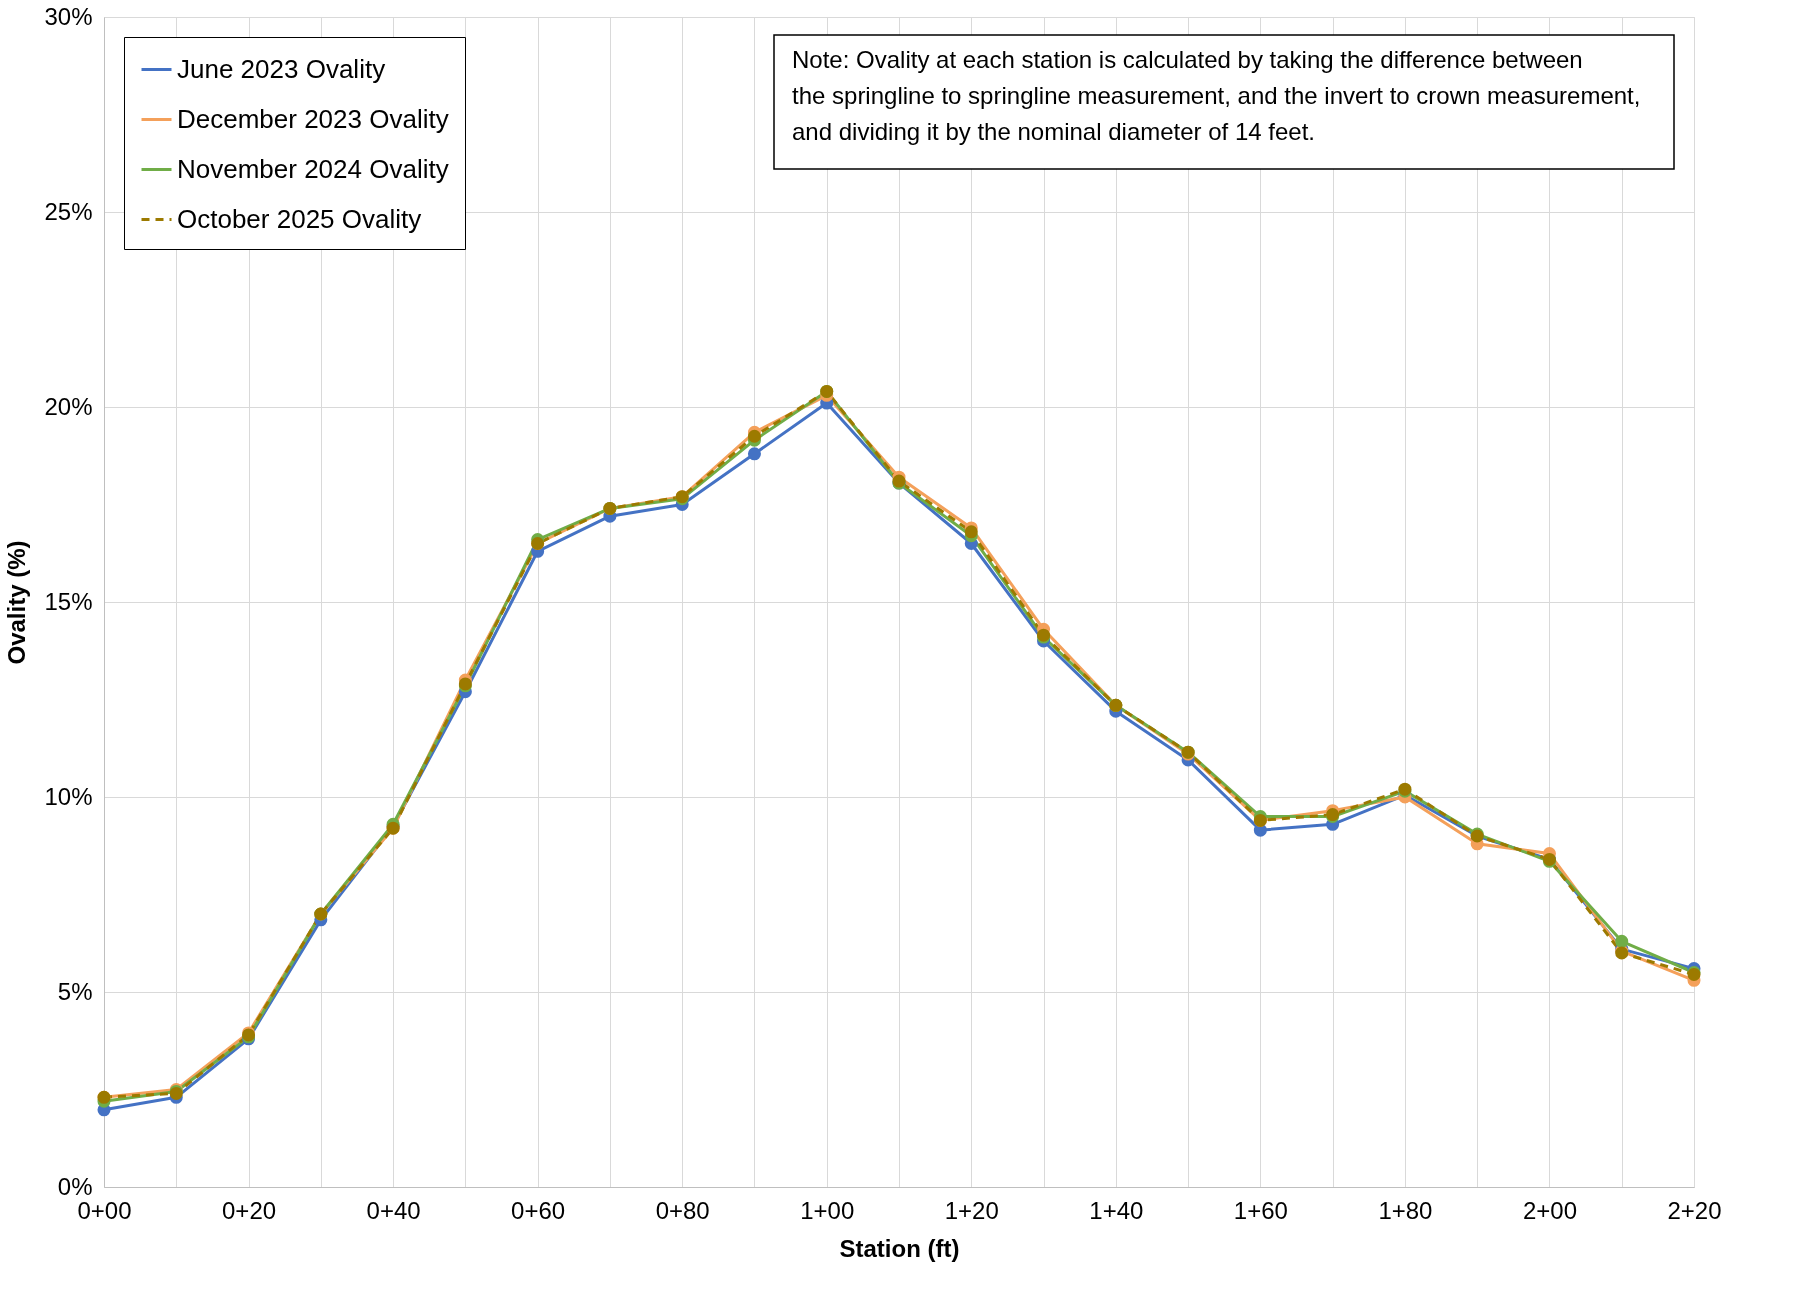  Describe the element at coordinates (1694, 1210) in the screenshot. I see `x-tick-label: 2+20` at that location.